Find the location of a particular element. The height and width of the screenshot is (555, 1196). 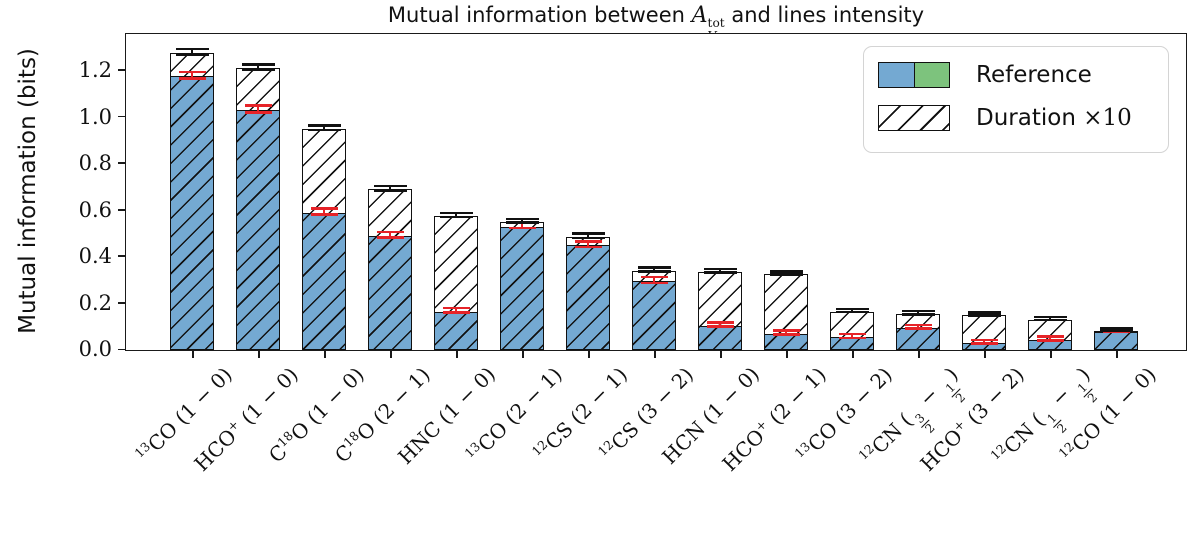

title-math-sup: tot is located at coordinates (716, 22).